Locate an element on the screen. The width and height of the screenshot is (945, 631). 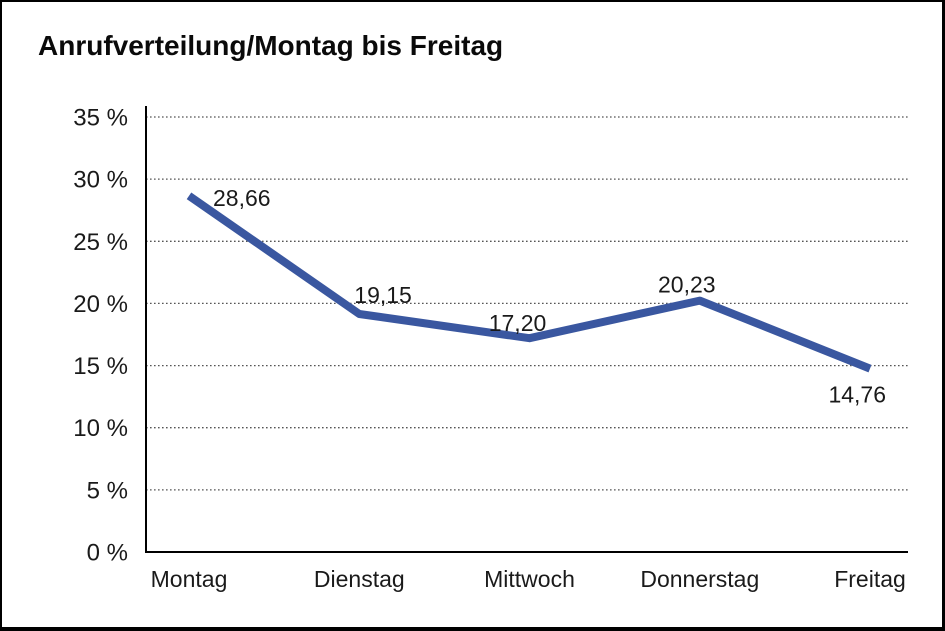
chart-title: Anrufverteilung/Montag bis Freitag is located at coordinates (271, 45).